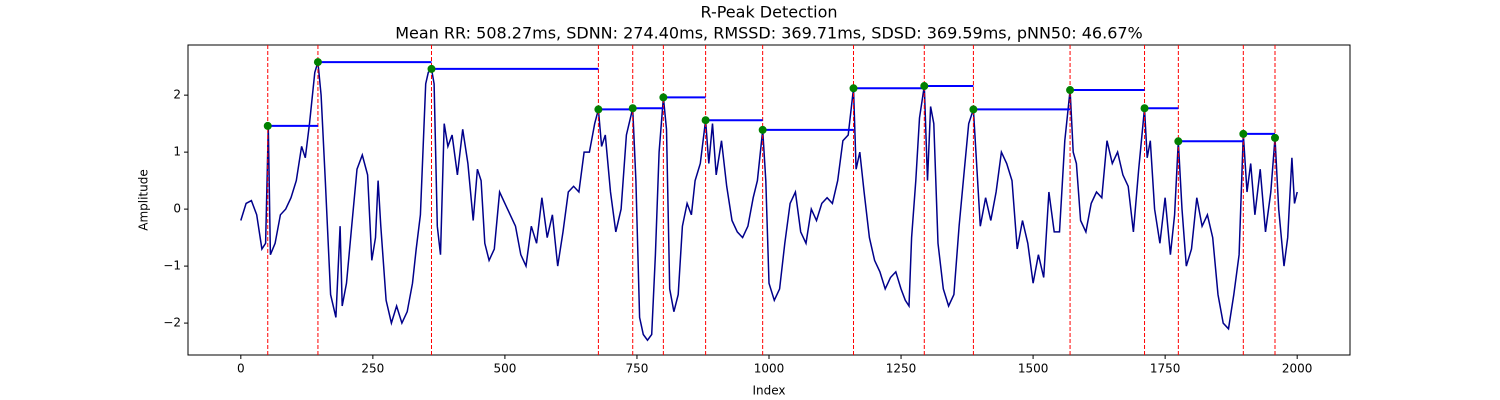 The image size is (1500, 400). What do you see at coordinates (372, 369) in the screenshot?
I see `x-tick-label: 250` at bounding box center [372, 369].